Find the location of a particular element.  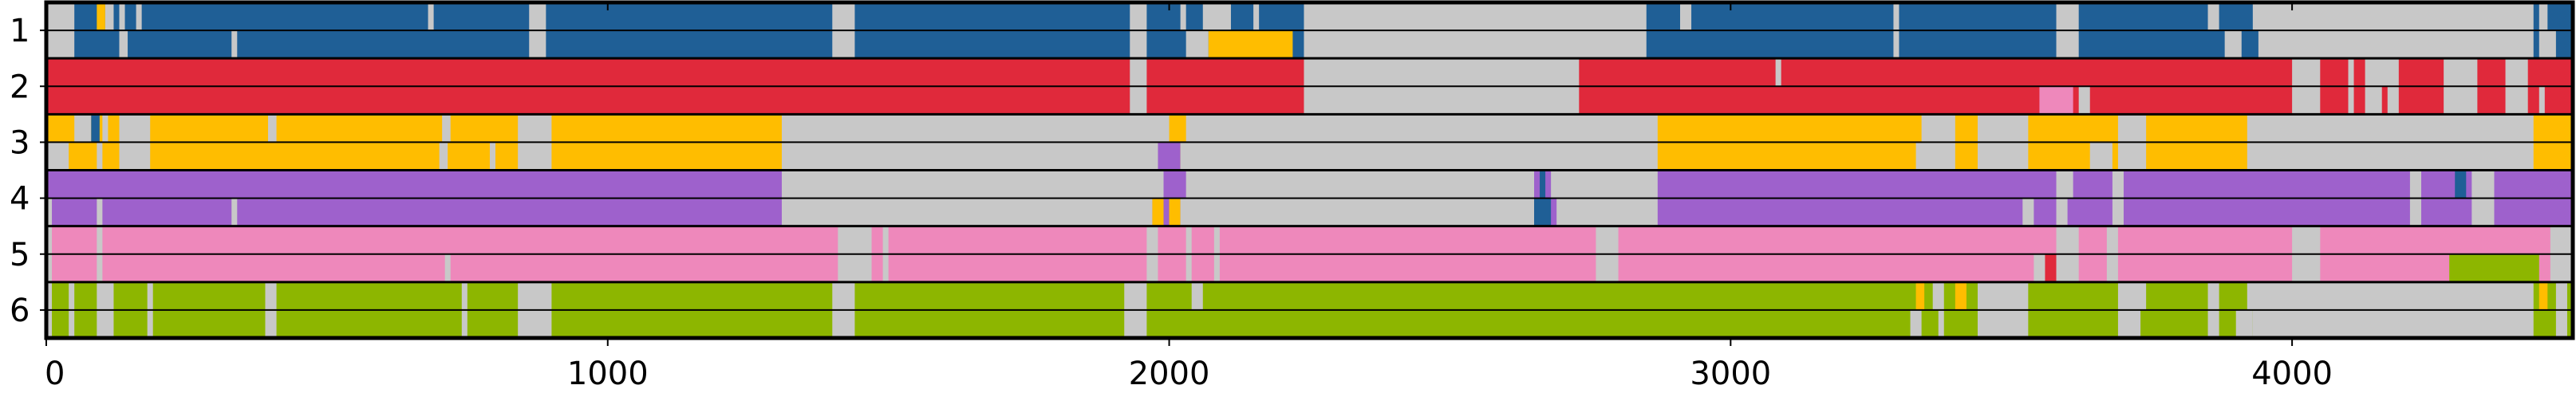

segment-red is located at coordinates (2051, 267).